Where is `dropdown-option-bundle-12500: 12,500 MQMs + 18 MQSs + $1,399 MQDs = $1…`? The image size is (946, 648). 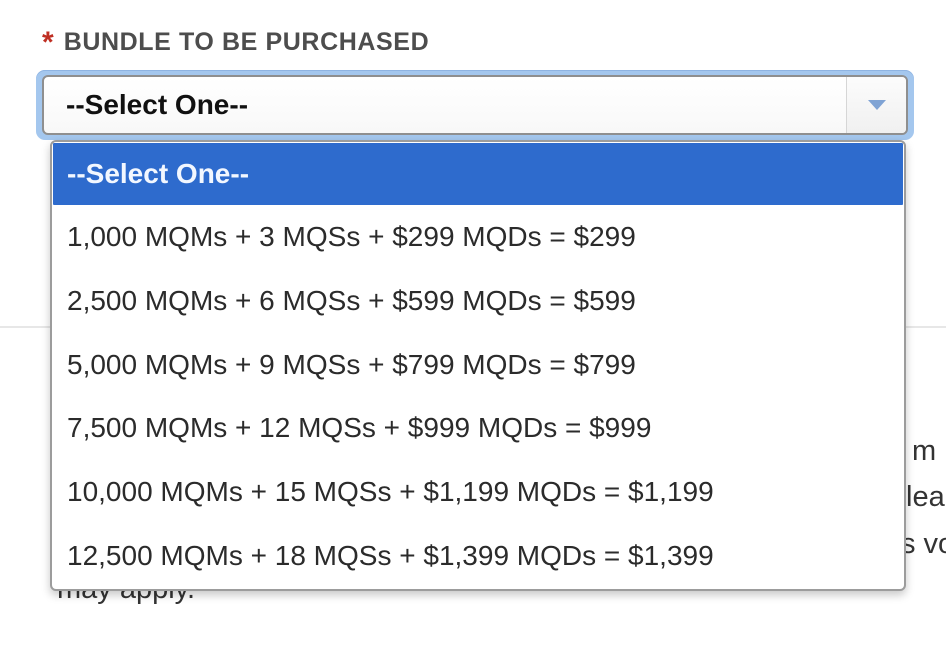 dropdown-option-bundle-12500: 12,500 MQMs + 18 MQSs + $1,399 MQDs = $1… is located at coordinates (390, 556).